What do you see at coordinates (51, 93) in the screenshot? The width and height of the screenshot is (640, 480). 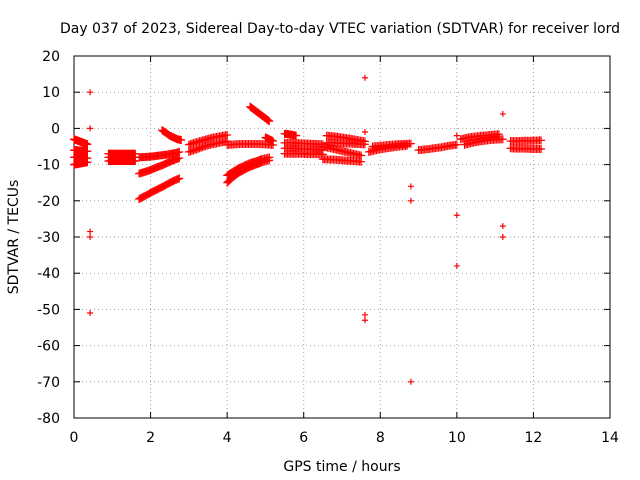 I see `y-tick-label: 10` at bounding box center [51, 93].